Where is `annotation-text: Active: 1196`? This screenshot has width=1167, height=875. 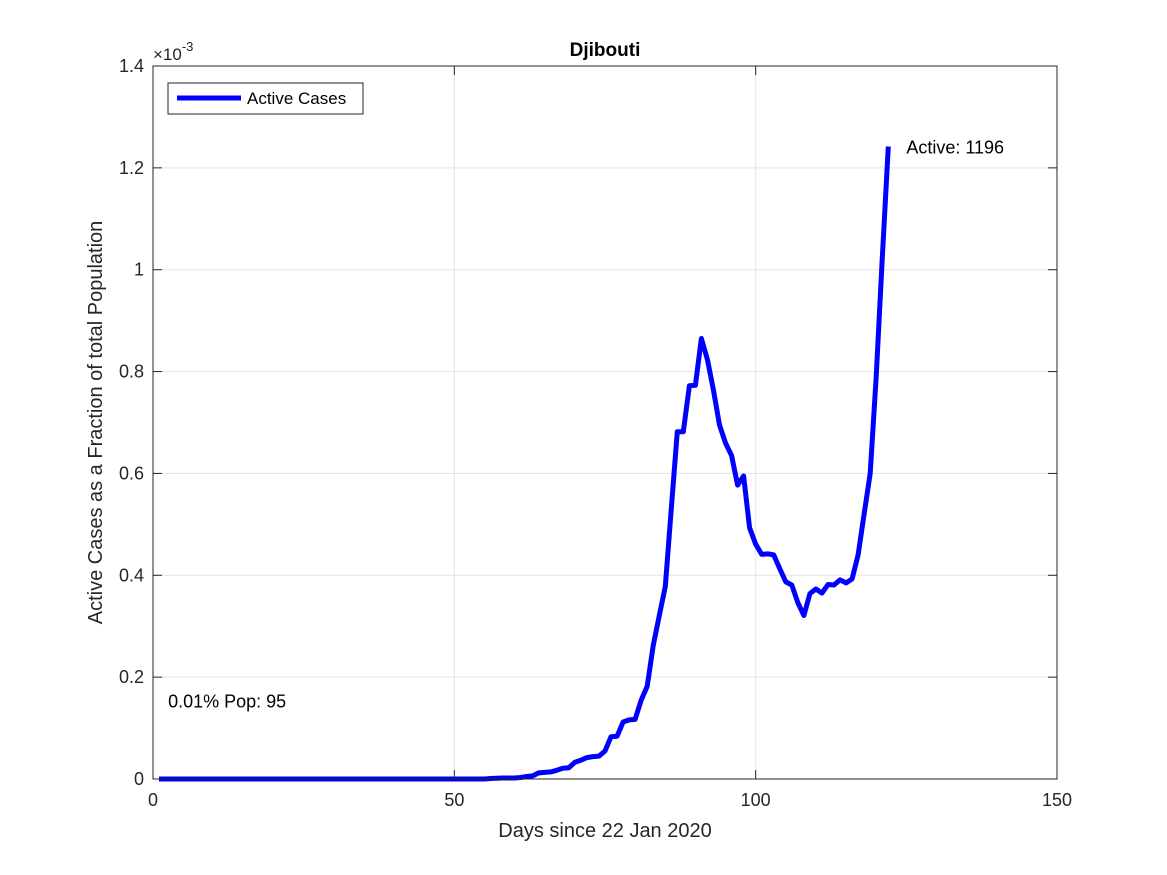
annotation-text: Active: 1196 is located at coordinates (955, 147).